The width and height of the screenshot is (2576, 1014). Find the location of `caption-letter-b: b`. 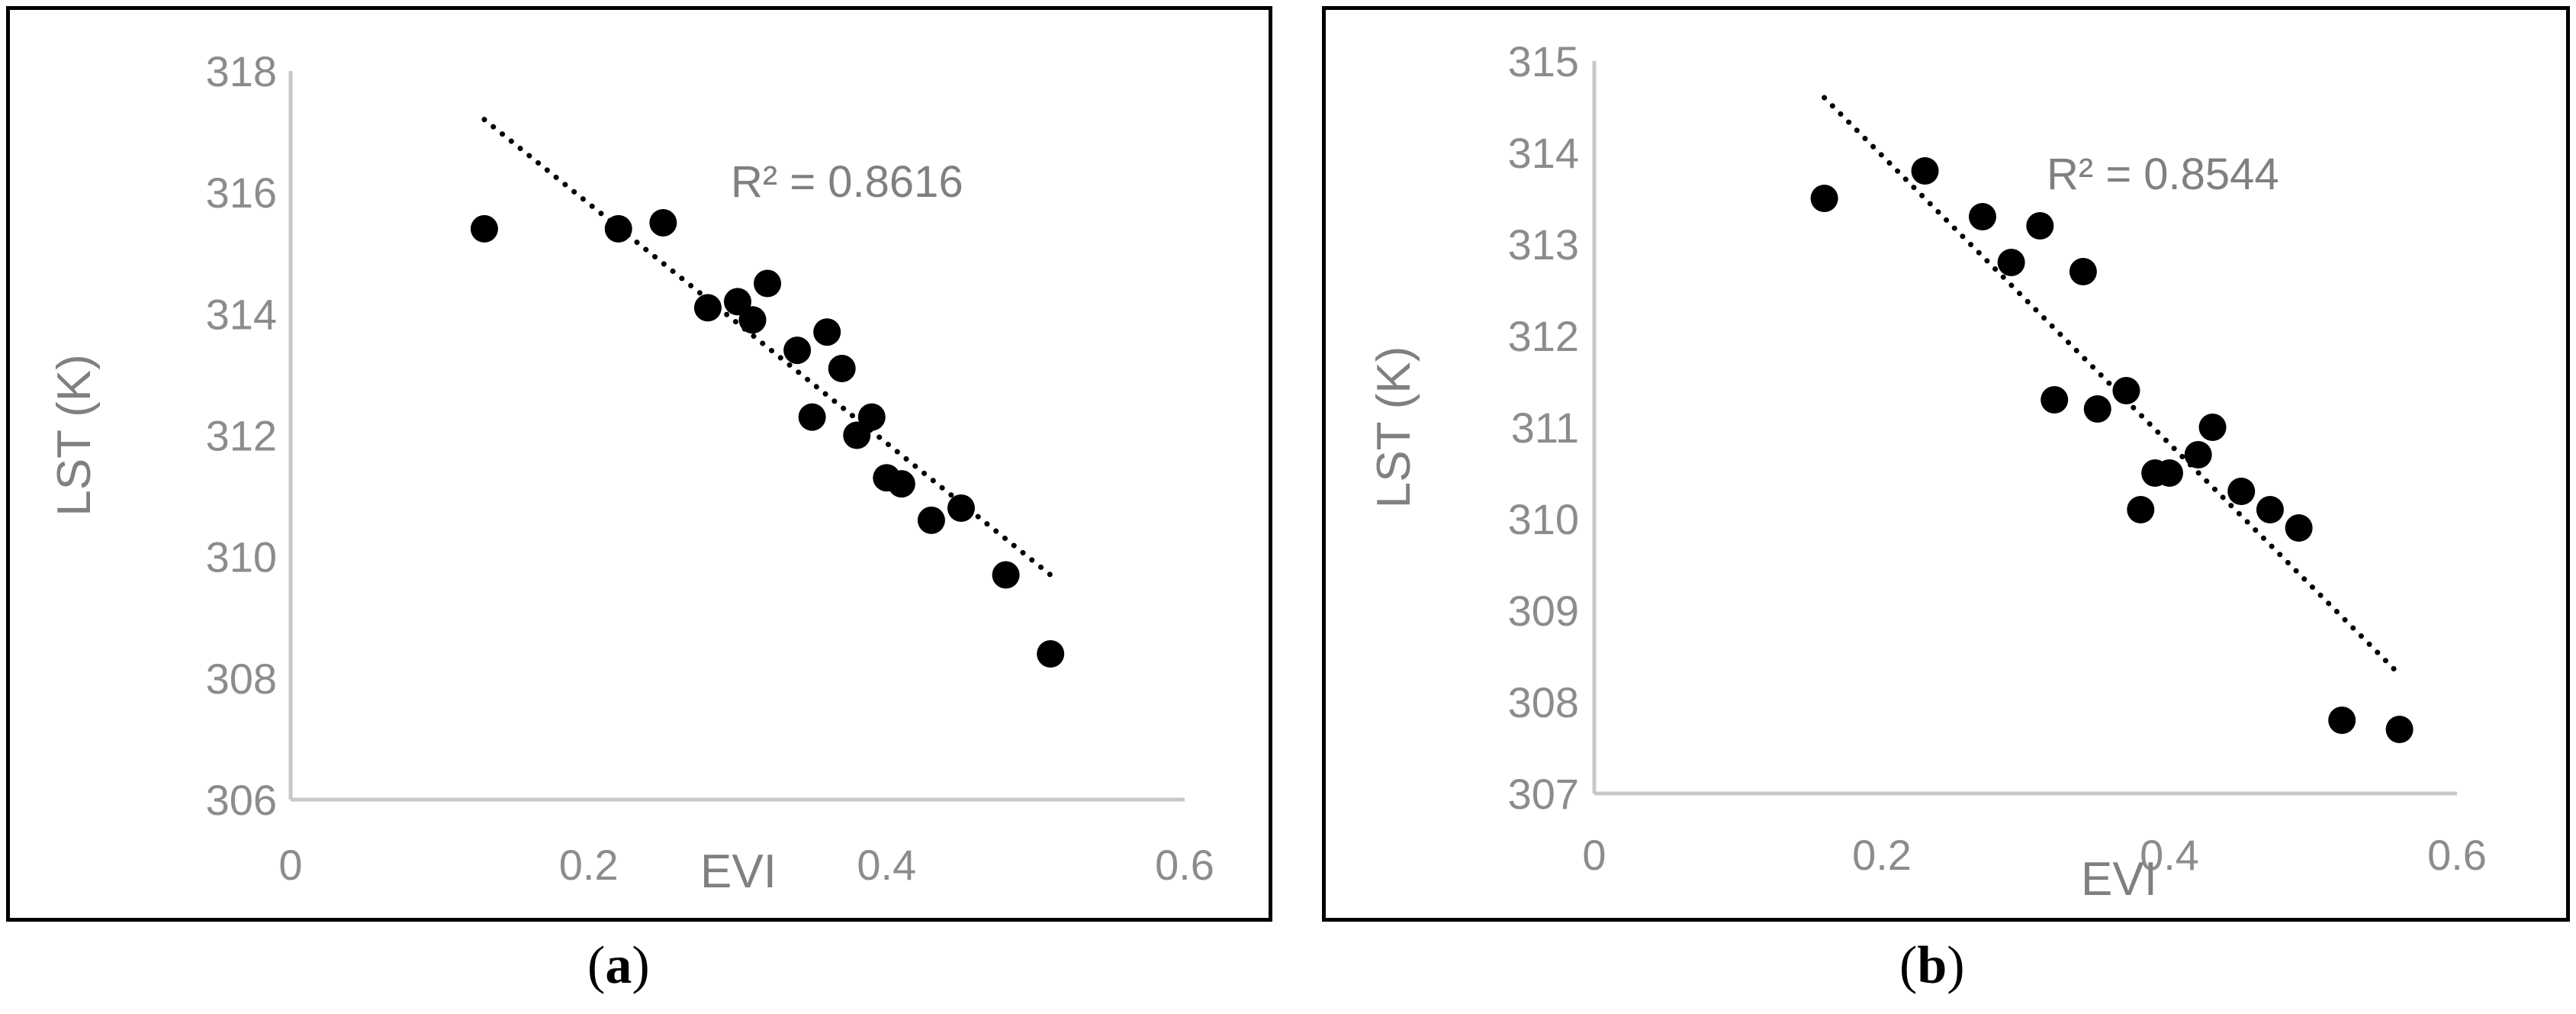

caption-letter-b: b is located at coordinates (1932, 965).